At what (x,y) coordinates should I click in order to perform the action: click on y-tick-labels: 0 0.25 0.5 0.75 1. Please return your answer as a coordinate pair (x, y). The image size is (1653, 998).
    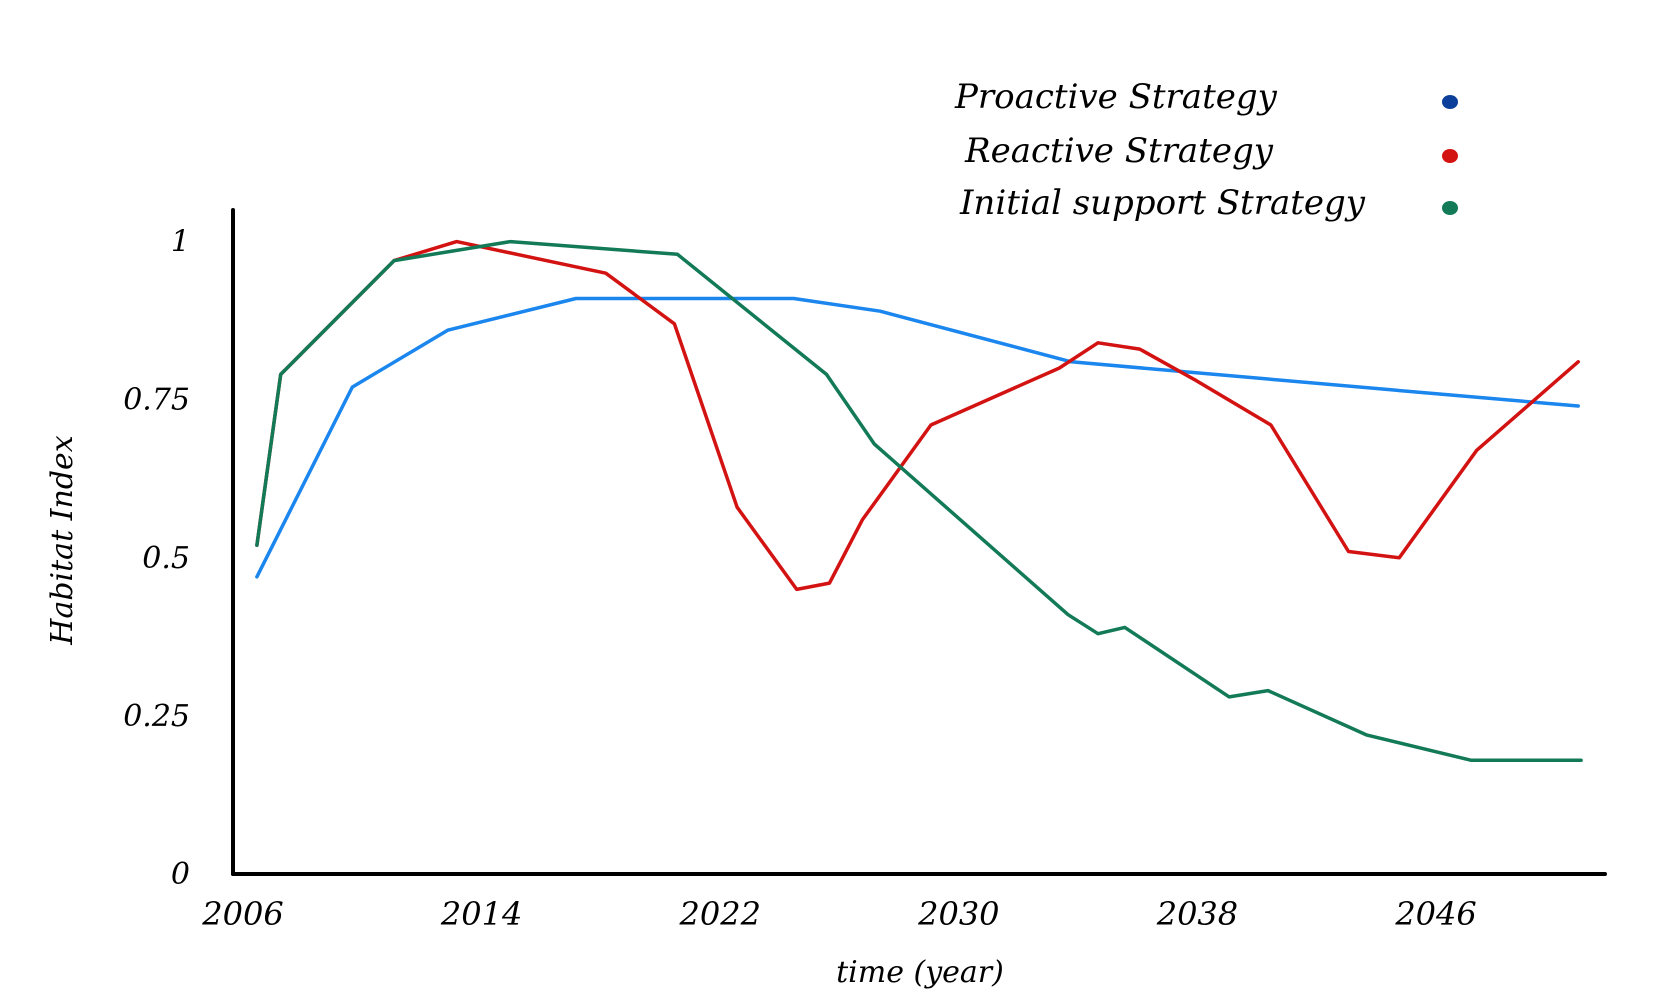
    Looking at the image, I should click on (156, 558).